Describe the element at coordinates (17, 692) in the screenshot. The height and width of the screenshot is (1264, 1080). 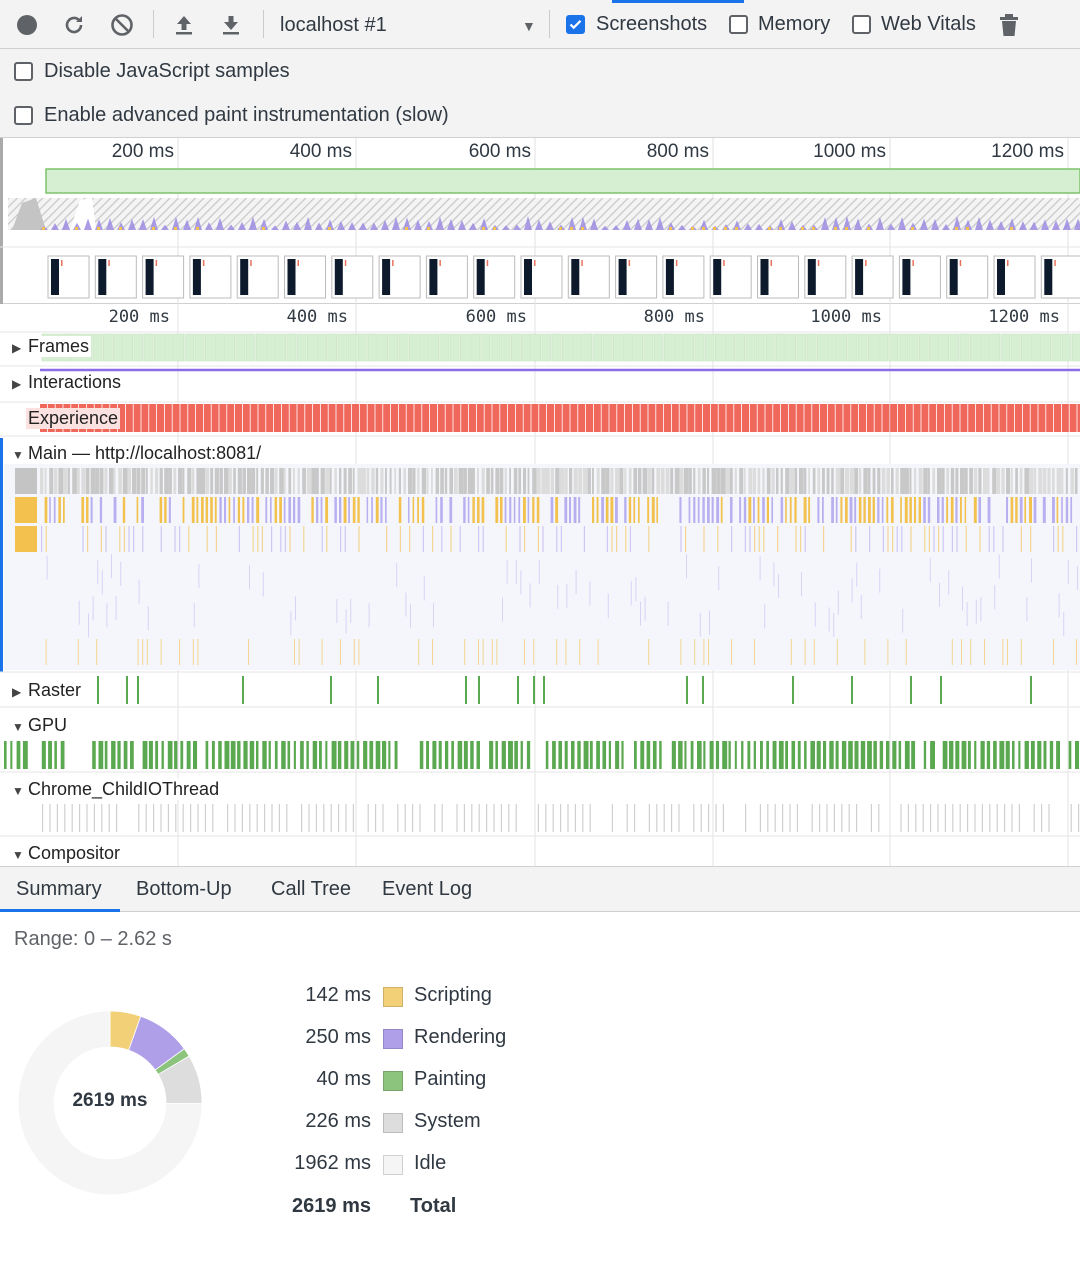
I see `expand-arrow-icon: ▶` at that location.